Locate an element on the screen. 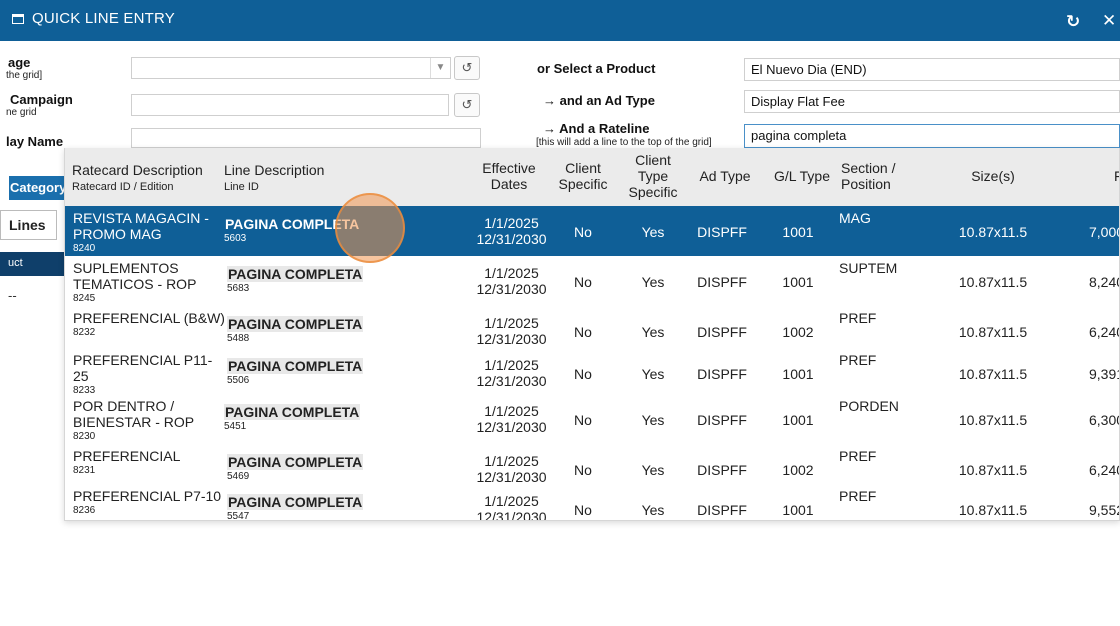  price-cell: 9,552 is located at coordinates (1104, 510).